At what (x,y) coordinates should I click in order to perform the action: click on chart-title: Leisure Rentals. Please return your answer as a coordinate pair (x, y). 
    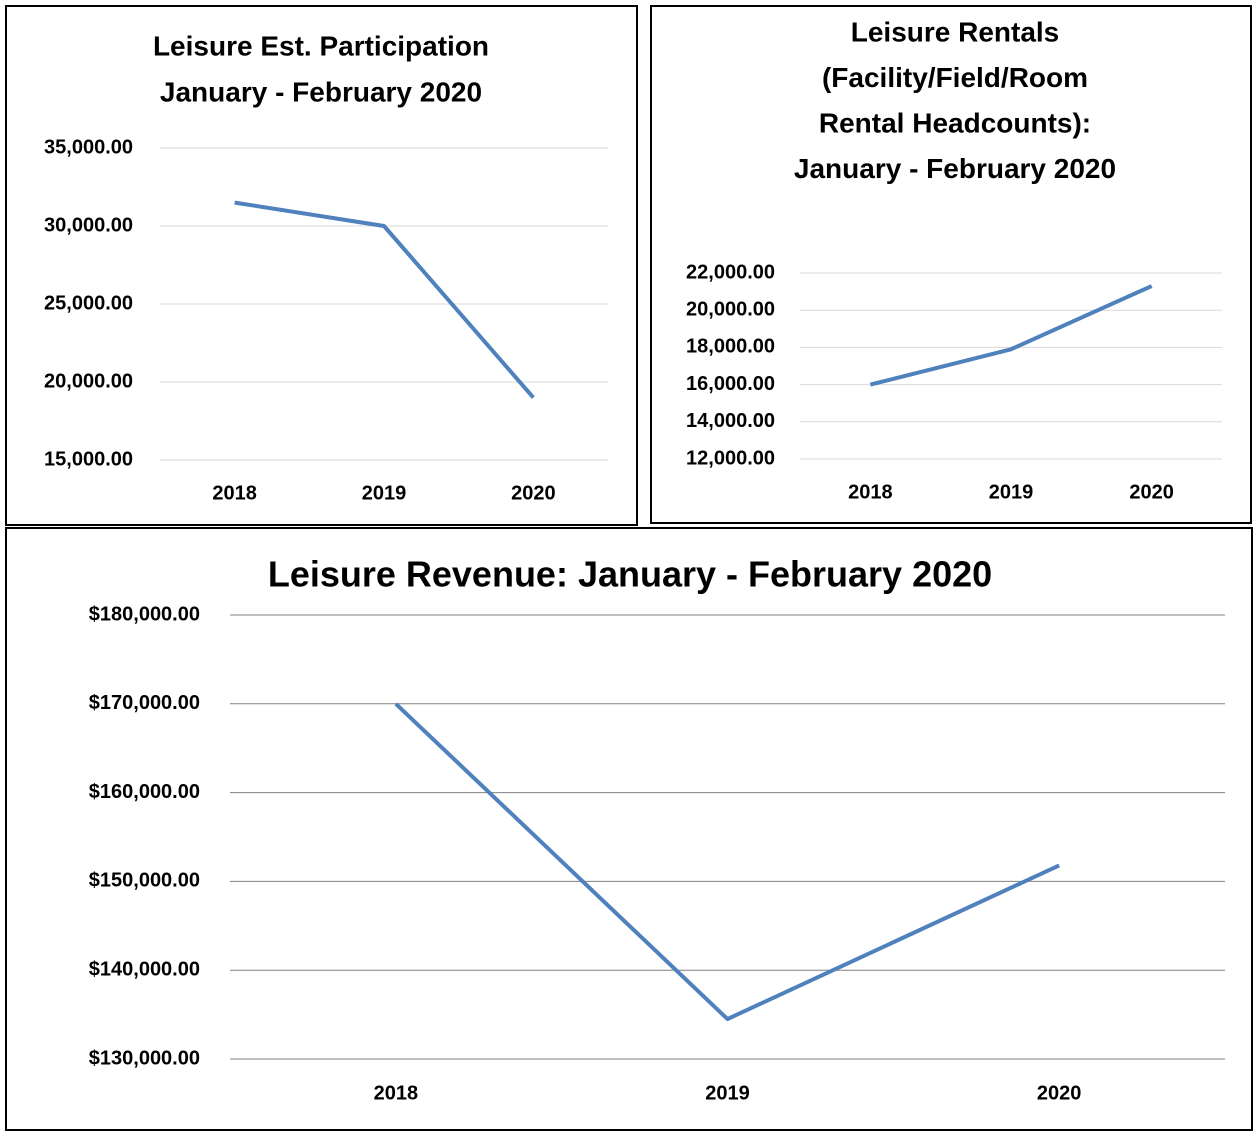
    Looking at the image, I should click on (955, 31).